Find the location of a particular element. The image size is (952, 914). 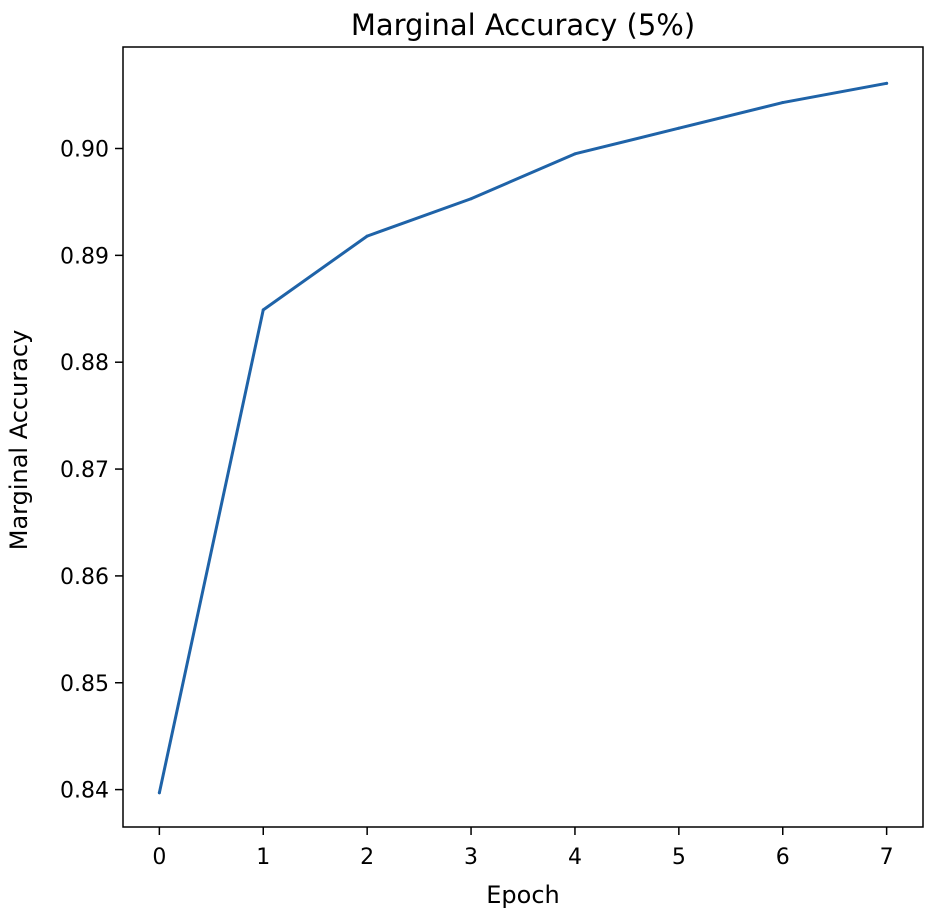

x-tick-label: 4 is located at coordinates (575, 857).